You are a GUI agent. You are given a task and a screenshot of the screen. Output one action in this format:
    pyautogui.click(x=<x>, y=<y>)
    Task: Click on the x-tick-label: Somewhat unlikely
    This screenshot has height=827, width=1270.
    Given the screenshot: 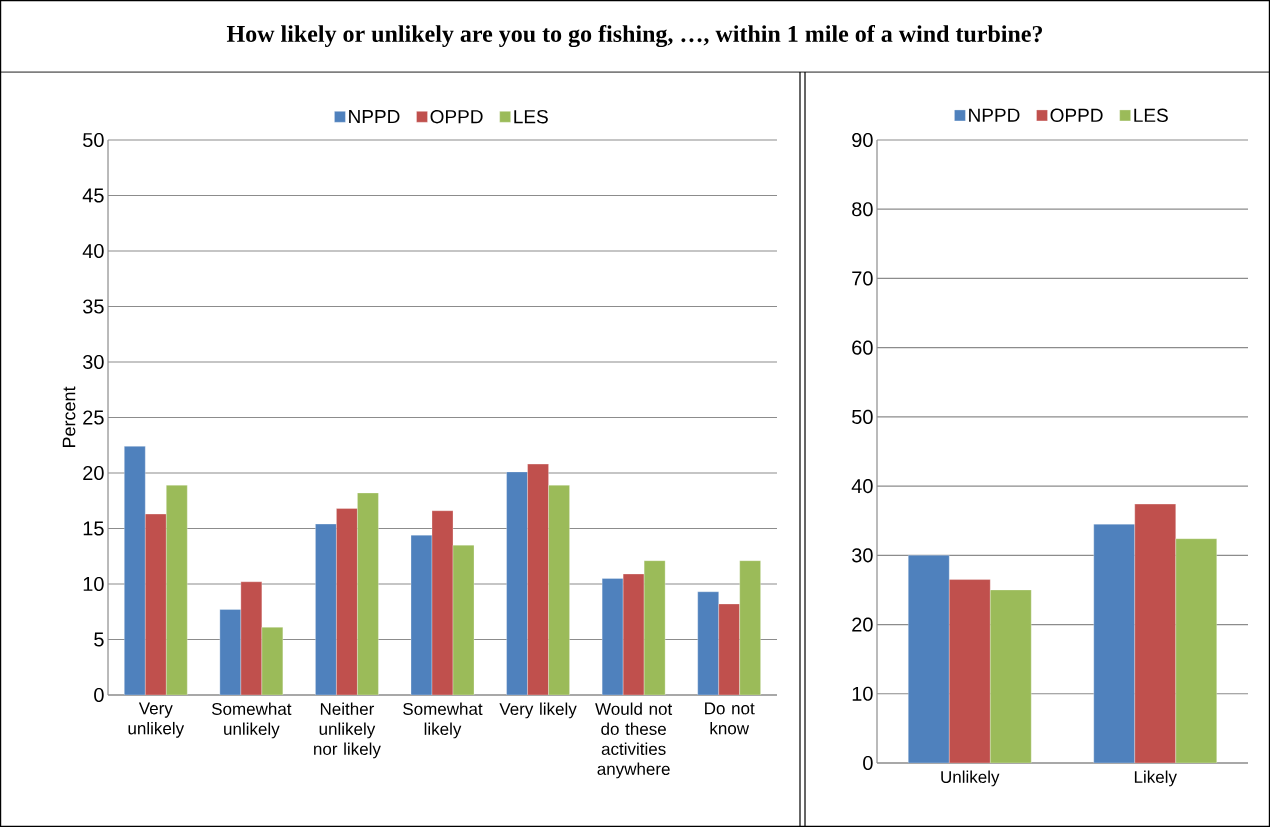 What is the action you would take?
    pyautogui.click(x=251, y=720)
    